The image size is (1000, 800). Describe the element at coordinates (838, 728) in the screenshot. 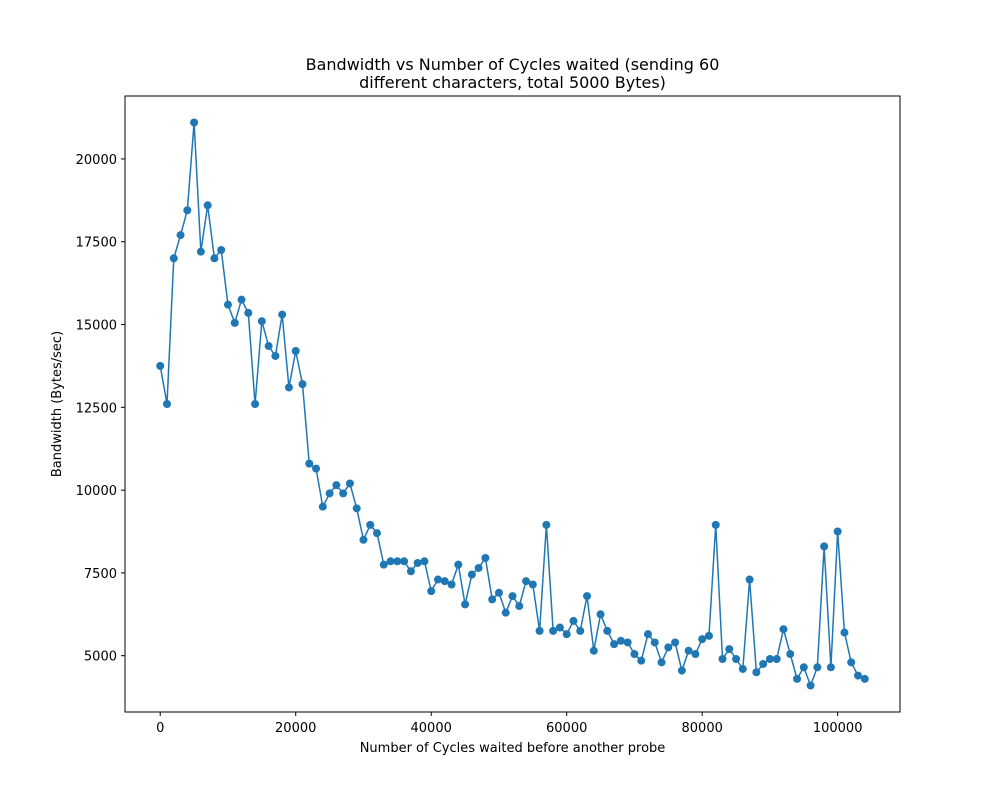

I see `x-tick-label: 100000` at that location.